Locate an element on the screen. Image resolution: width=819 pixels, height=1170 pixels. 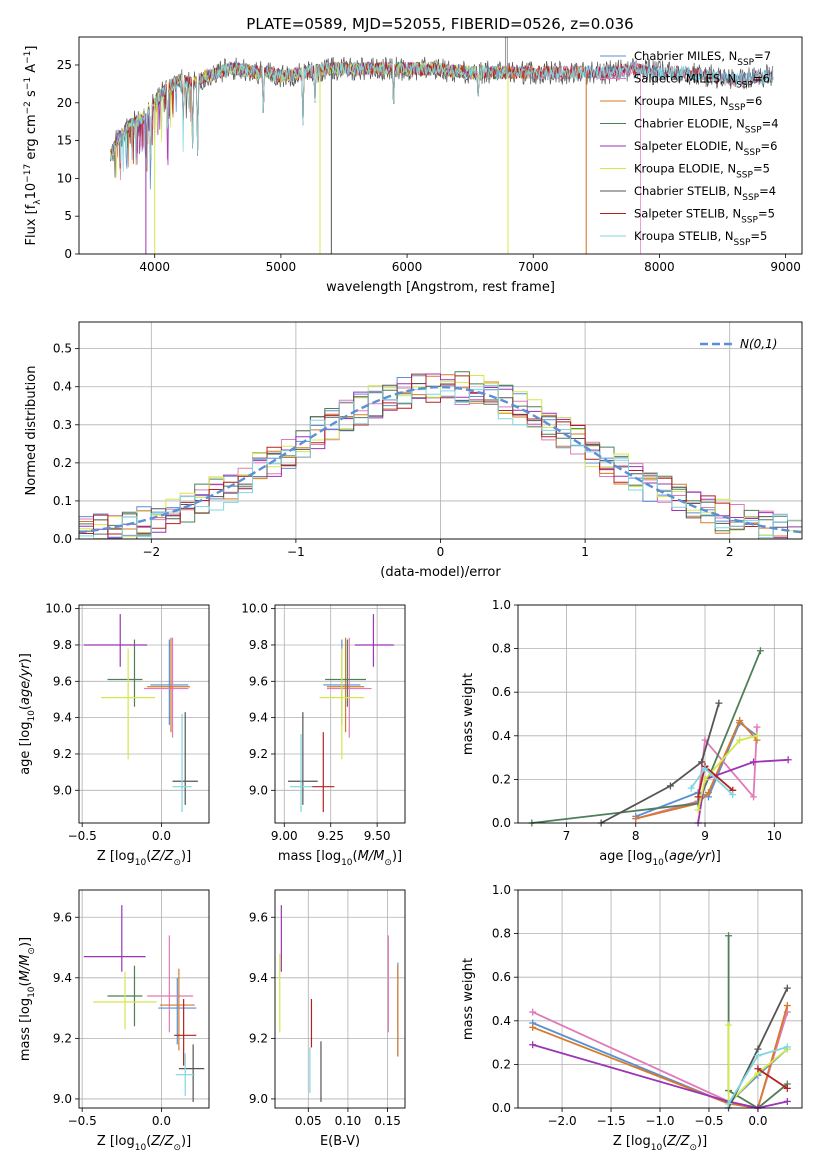
y-tick-label: 0 is located at coordinates (68, 254).